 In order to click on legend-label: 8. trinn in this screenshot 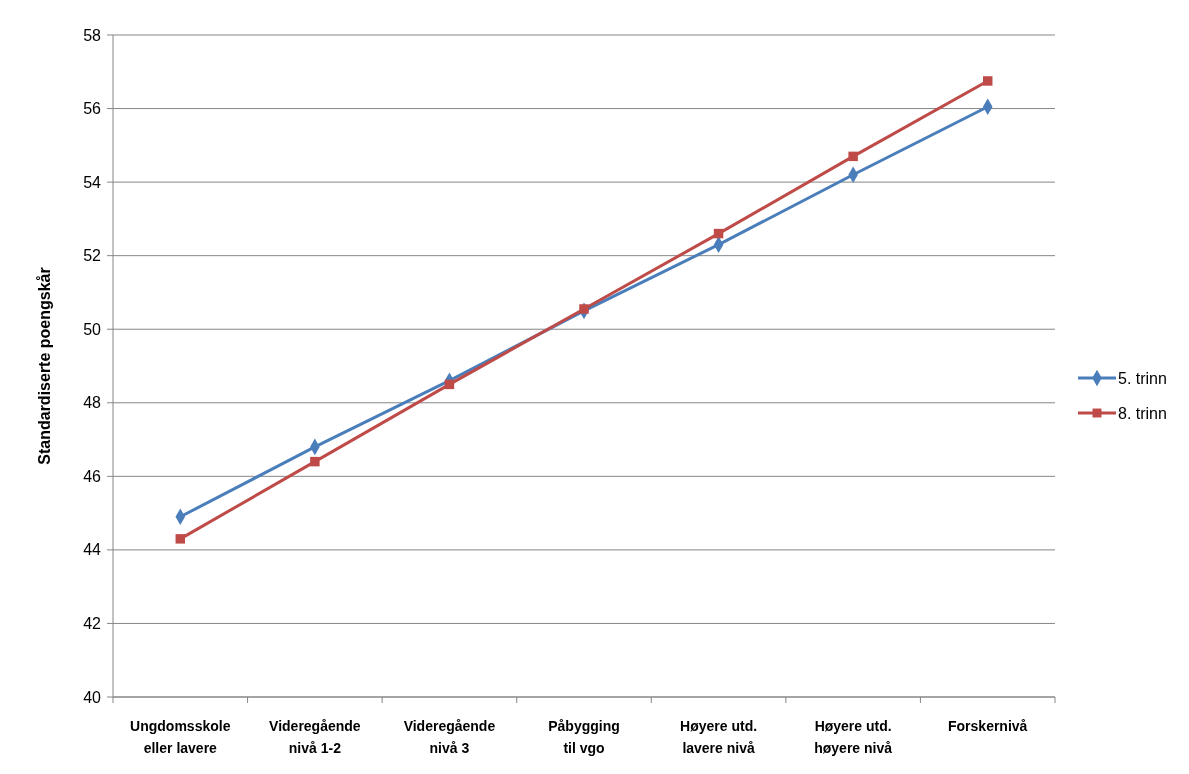, I will do `click(1142, 413)`.